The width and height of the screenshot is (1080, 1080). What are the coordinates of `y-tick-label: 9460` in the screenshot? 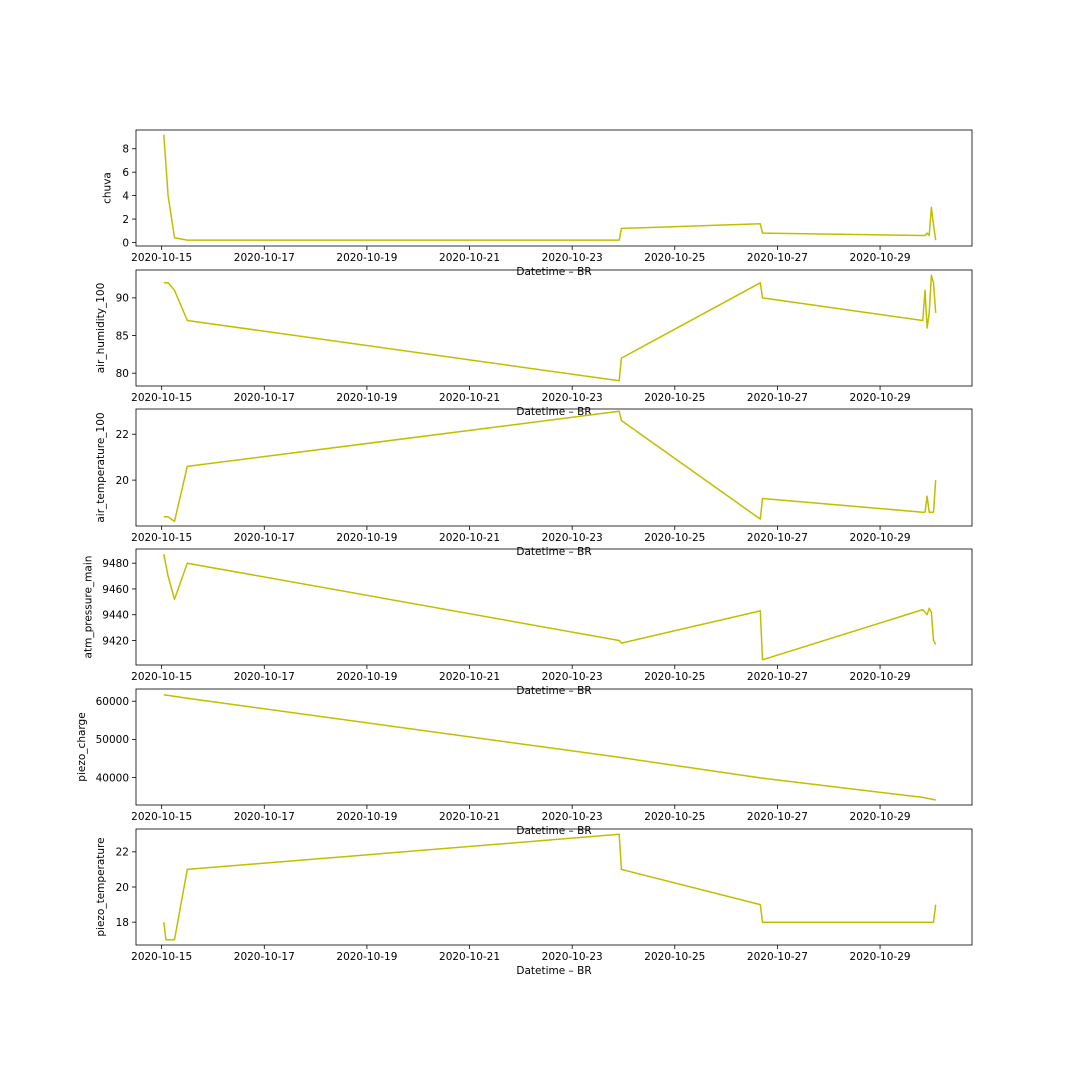 It's located at (115, 590).